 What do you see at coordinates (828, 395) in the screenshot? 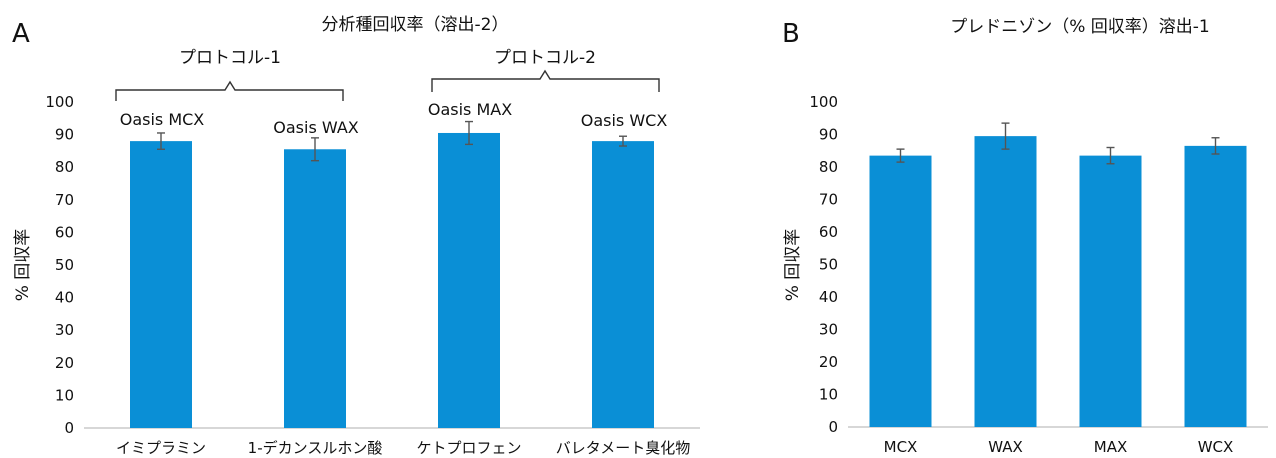
I see `chart-b-y-tick-label: 10` at bounding box center [828, 395].